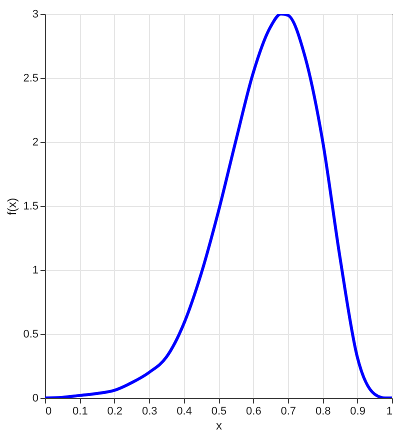 This screenshot has width=399, height=436. Describe the element at coordinates (30, 334) in the screenshot. I see `y-tick-label: 0.5` at that location.